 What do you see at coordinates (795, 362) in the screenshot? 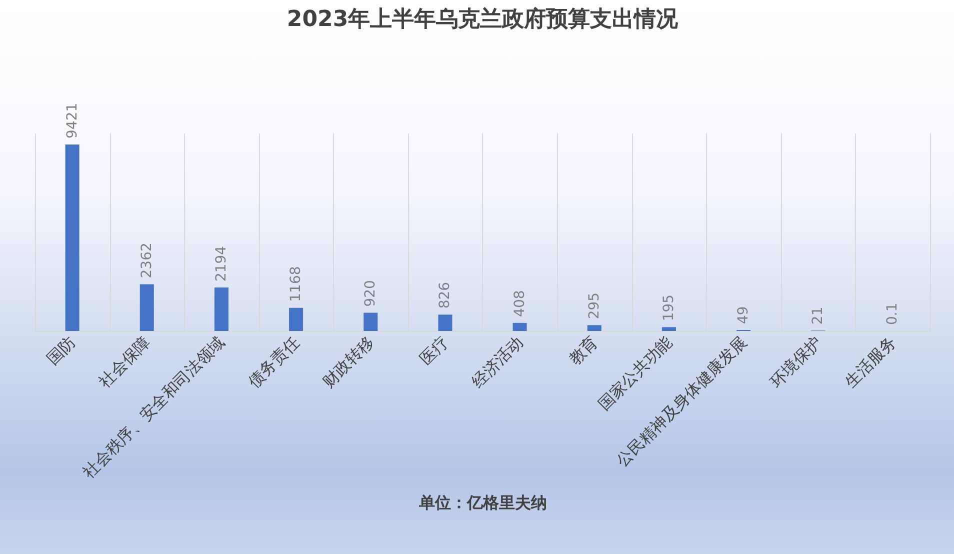
I see `x-tick-label: 环境保护` at bounding box center [795, 362].